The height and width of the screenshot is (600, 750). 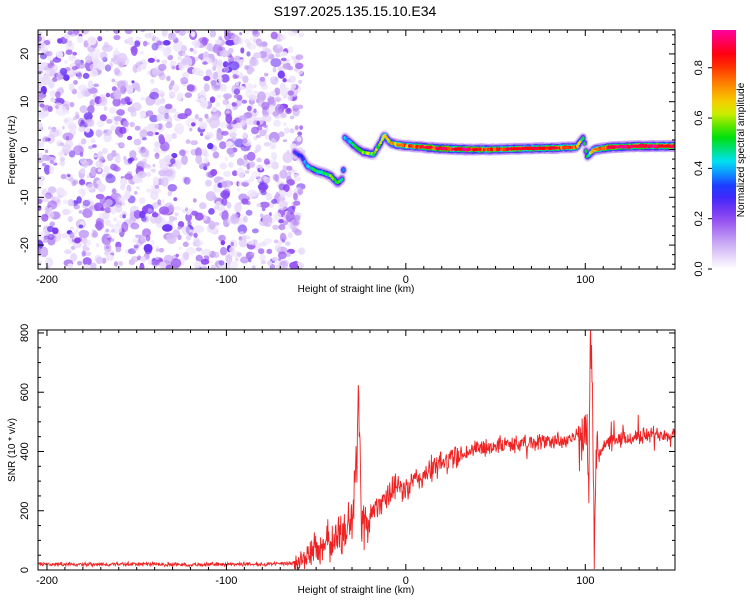 I want to click on colorbar-title: Normalized spectral amplitude, so click(x=741, y=149).